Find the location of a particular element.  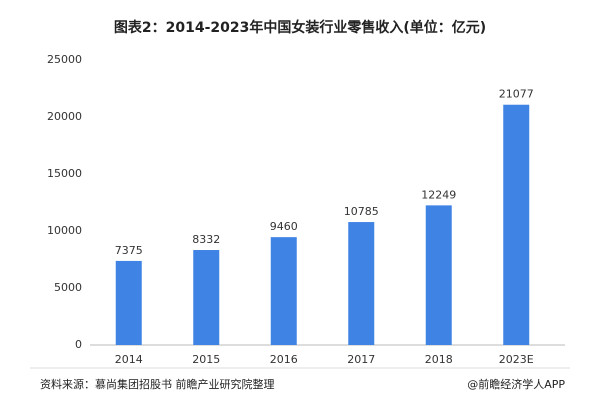

source-note: 资料来源：慕尚集团招股书 前瞻产业研究院整理 is located at coordinates (157, 384).